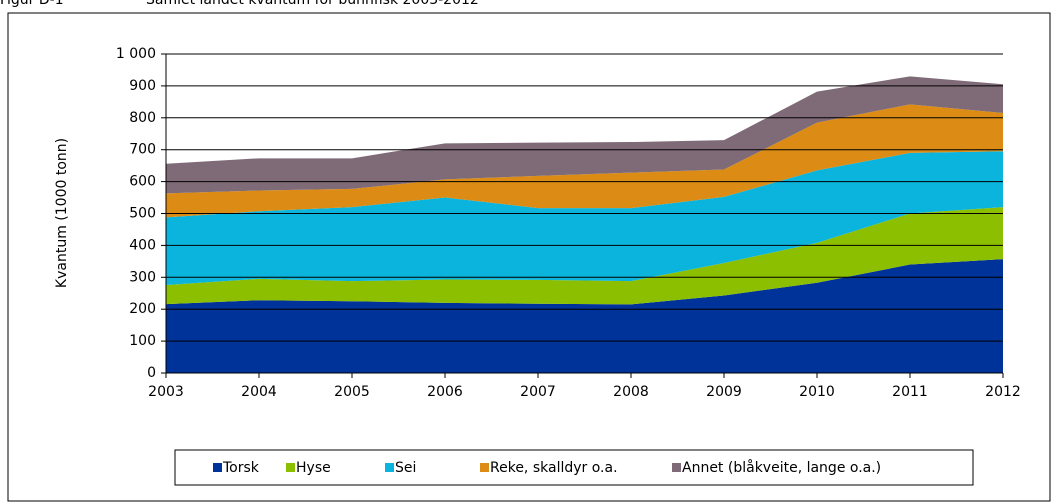 The width and height of the screenshot is (1059, 504). I want to click on y-tick-label: 300, so click(142, 277).